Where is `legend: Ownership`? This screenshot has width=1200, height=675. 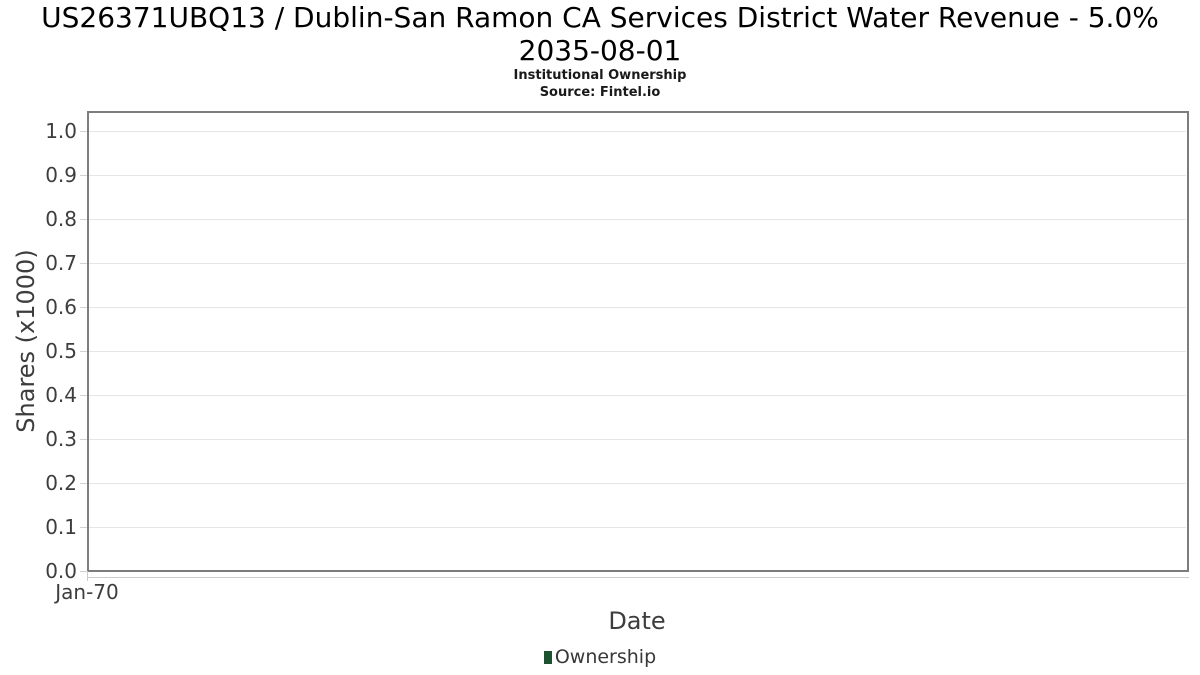
legend: Ownership is located at coordinates (600, 657).